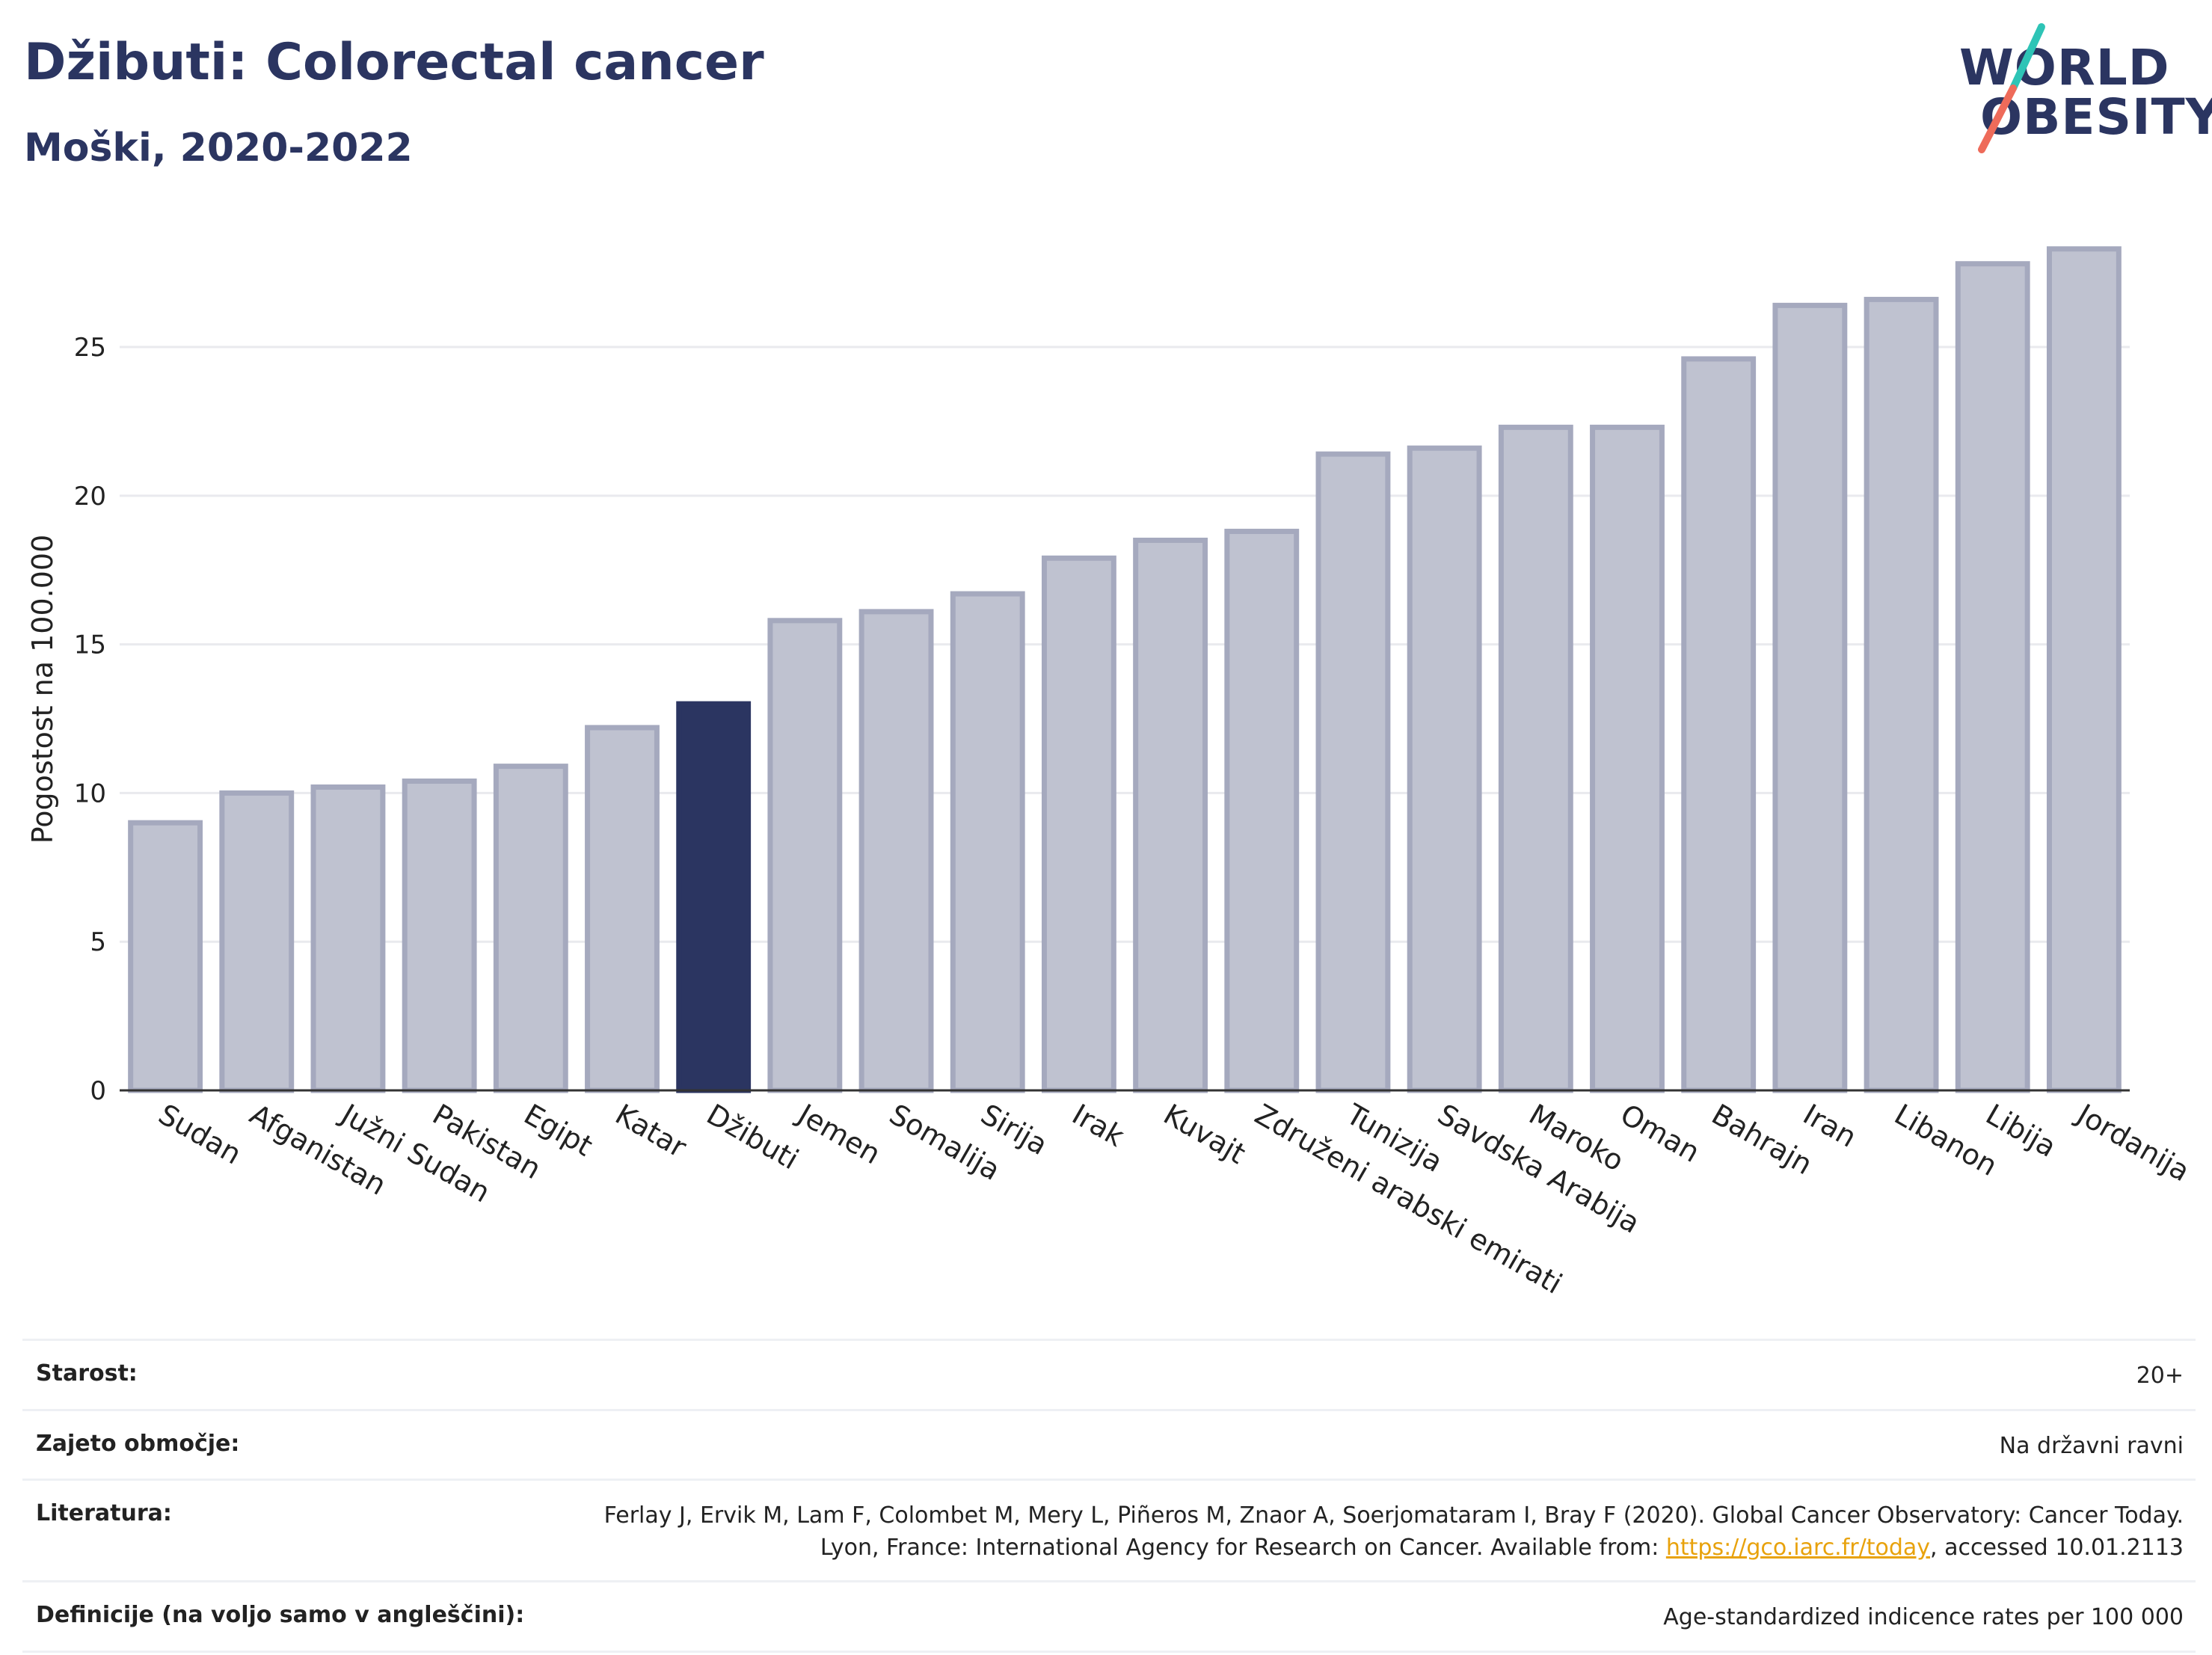 The height and width of the screenshot is (1655, 2212). I want to click on x-tick-label: Jemen, so click(838, 1134).